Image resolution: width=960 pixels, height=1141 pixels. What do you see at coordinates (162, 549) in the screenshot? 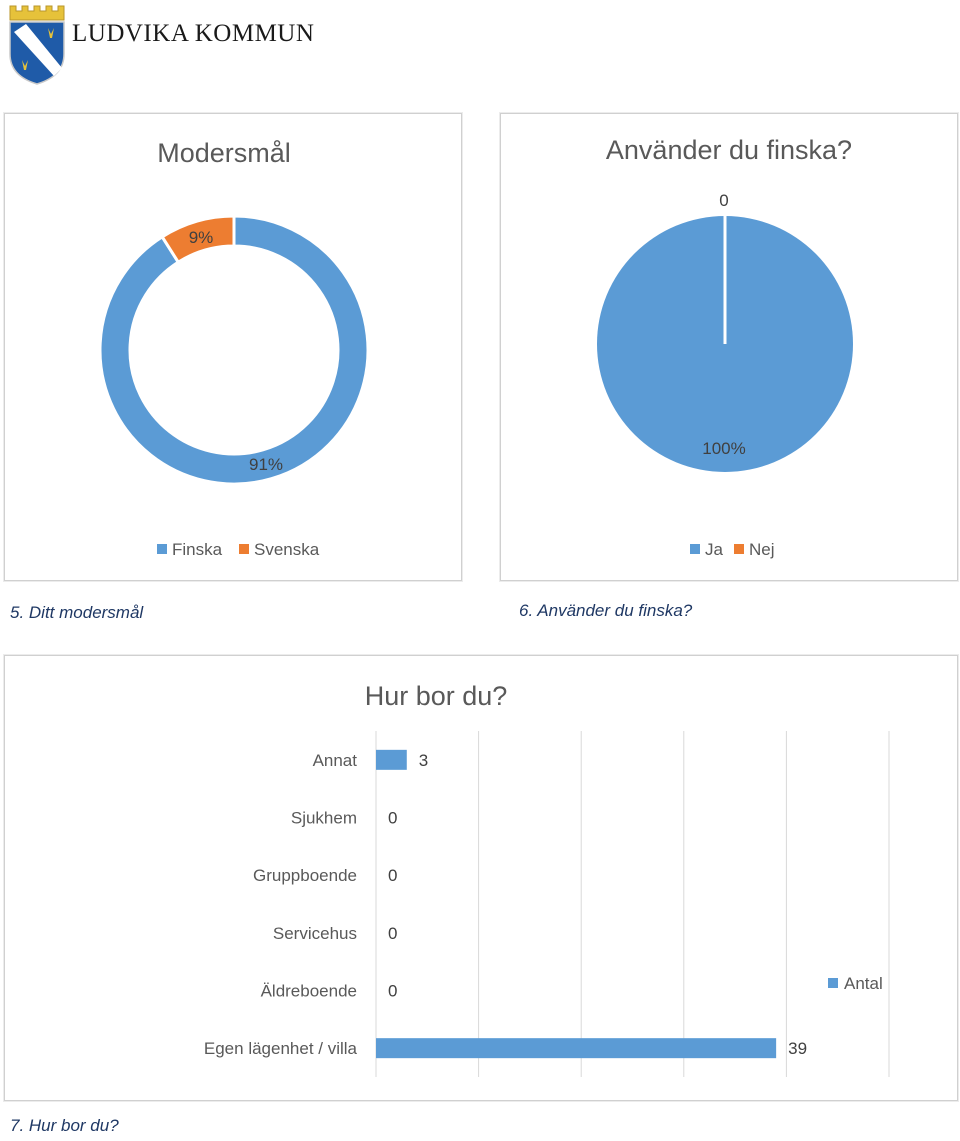
I see `legend-swatch-finska` at bounding box center [162, 549].